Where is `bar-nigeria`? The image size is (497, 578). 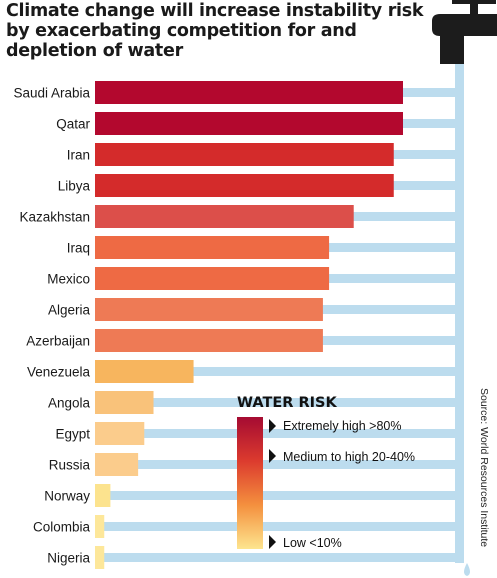
bar-nigeria is located at coordinates (100, 557).